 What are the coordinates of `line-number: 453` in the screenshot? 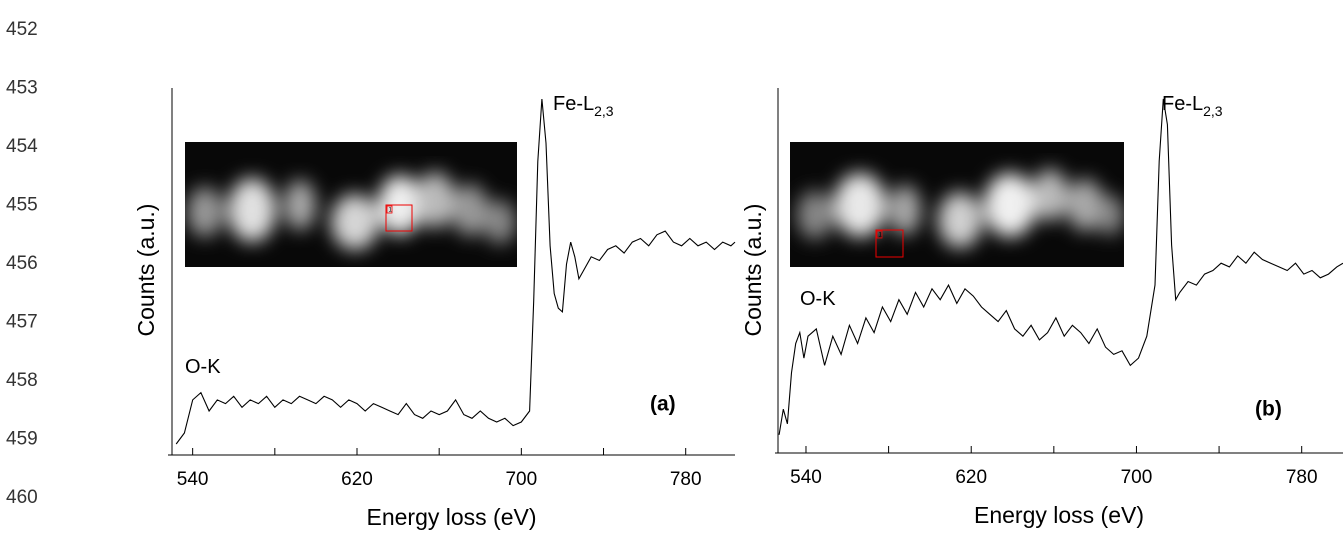 It's located at (22, 88).